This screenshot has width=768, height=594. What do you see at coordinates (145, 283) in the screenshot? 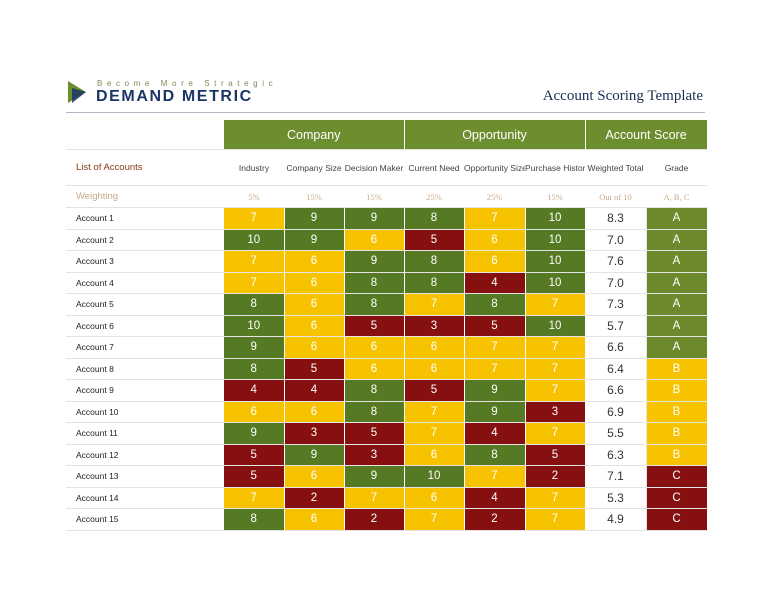
I see `account-name: Account 4` at bounding box center [145, 283].